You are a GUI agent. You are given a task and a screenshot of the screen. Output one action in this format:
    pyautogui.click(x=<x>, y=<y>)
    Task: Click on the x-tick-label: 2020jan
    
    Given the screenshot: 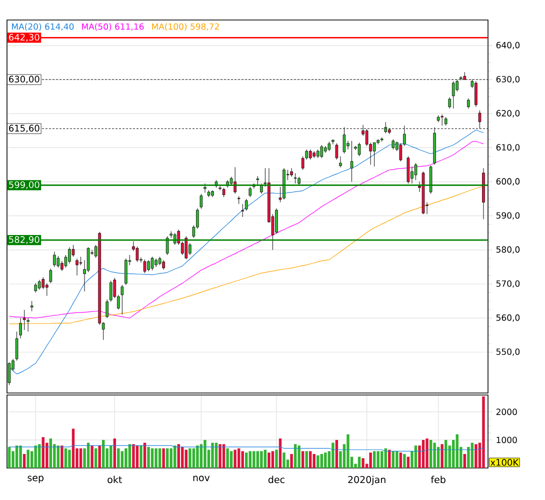 What is the action you would take?
    pyautogui.click(x=367, y=480)
    